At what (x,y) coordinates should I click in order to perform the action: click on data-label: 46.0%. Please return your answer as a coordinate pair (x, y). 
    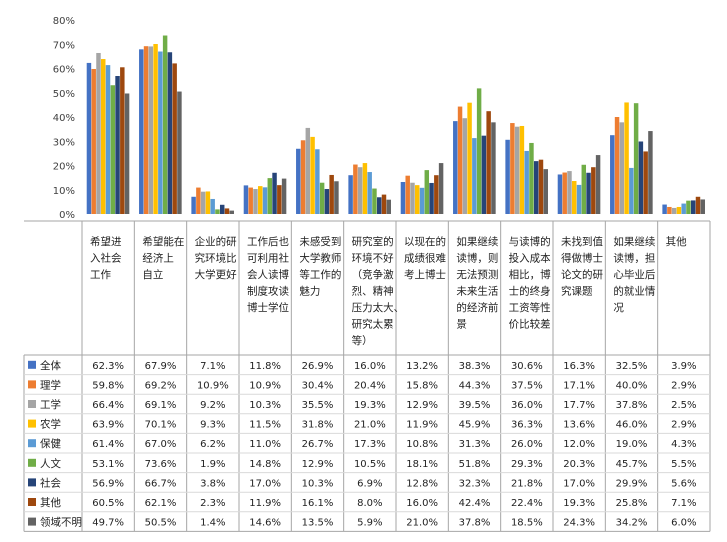
    Looking at the image, I should click on (632, 425).